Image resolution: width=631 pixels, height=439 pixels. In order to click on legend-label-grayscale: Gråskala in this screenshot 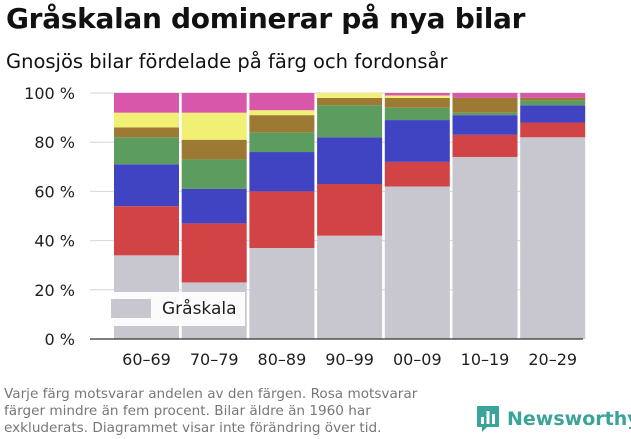, I will do `click(199, 308)`.